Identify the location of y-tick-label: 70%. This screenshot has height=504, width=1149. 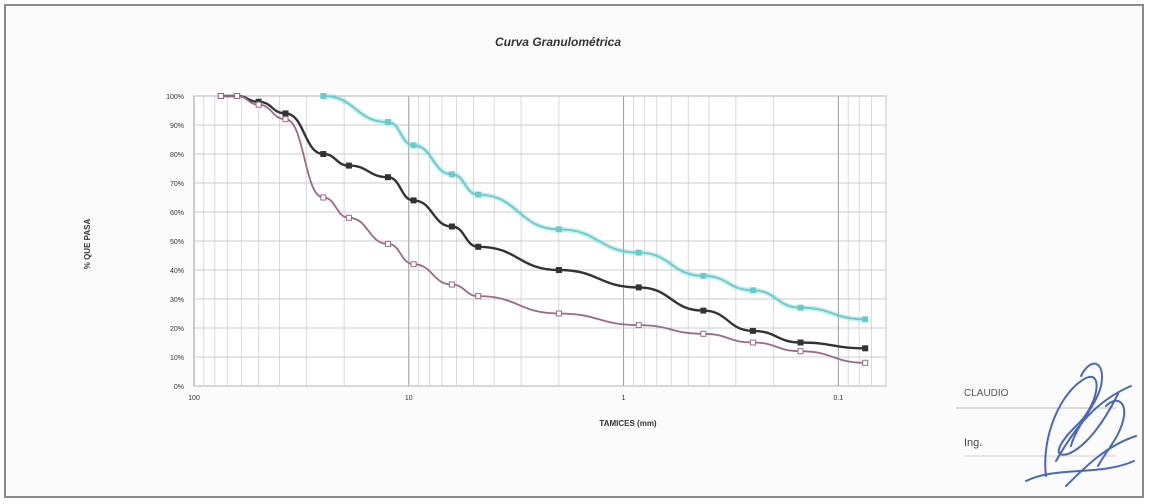
(177, 184).